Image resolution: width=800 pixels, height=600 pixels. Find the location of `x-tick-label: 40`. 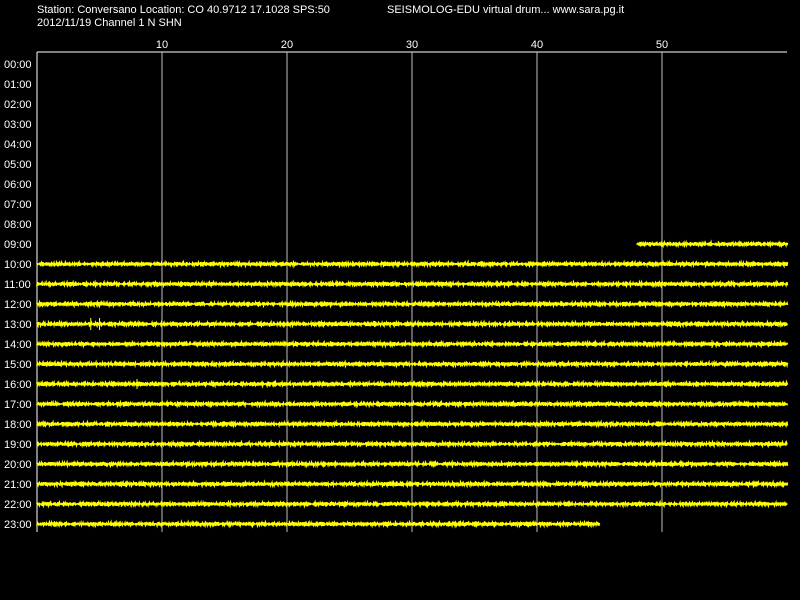

x-tick-label: 40 is located at coordinates (537, 45).